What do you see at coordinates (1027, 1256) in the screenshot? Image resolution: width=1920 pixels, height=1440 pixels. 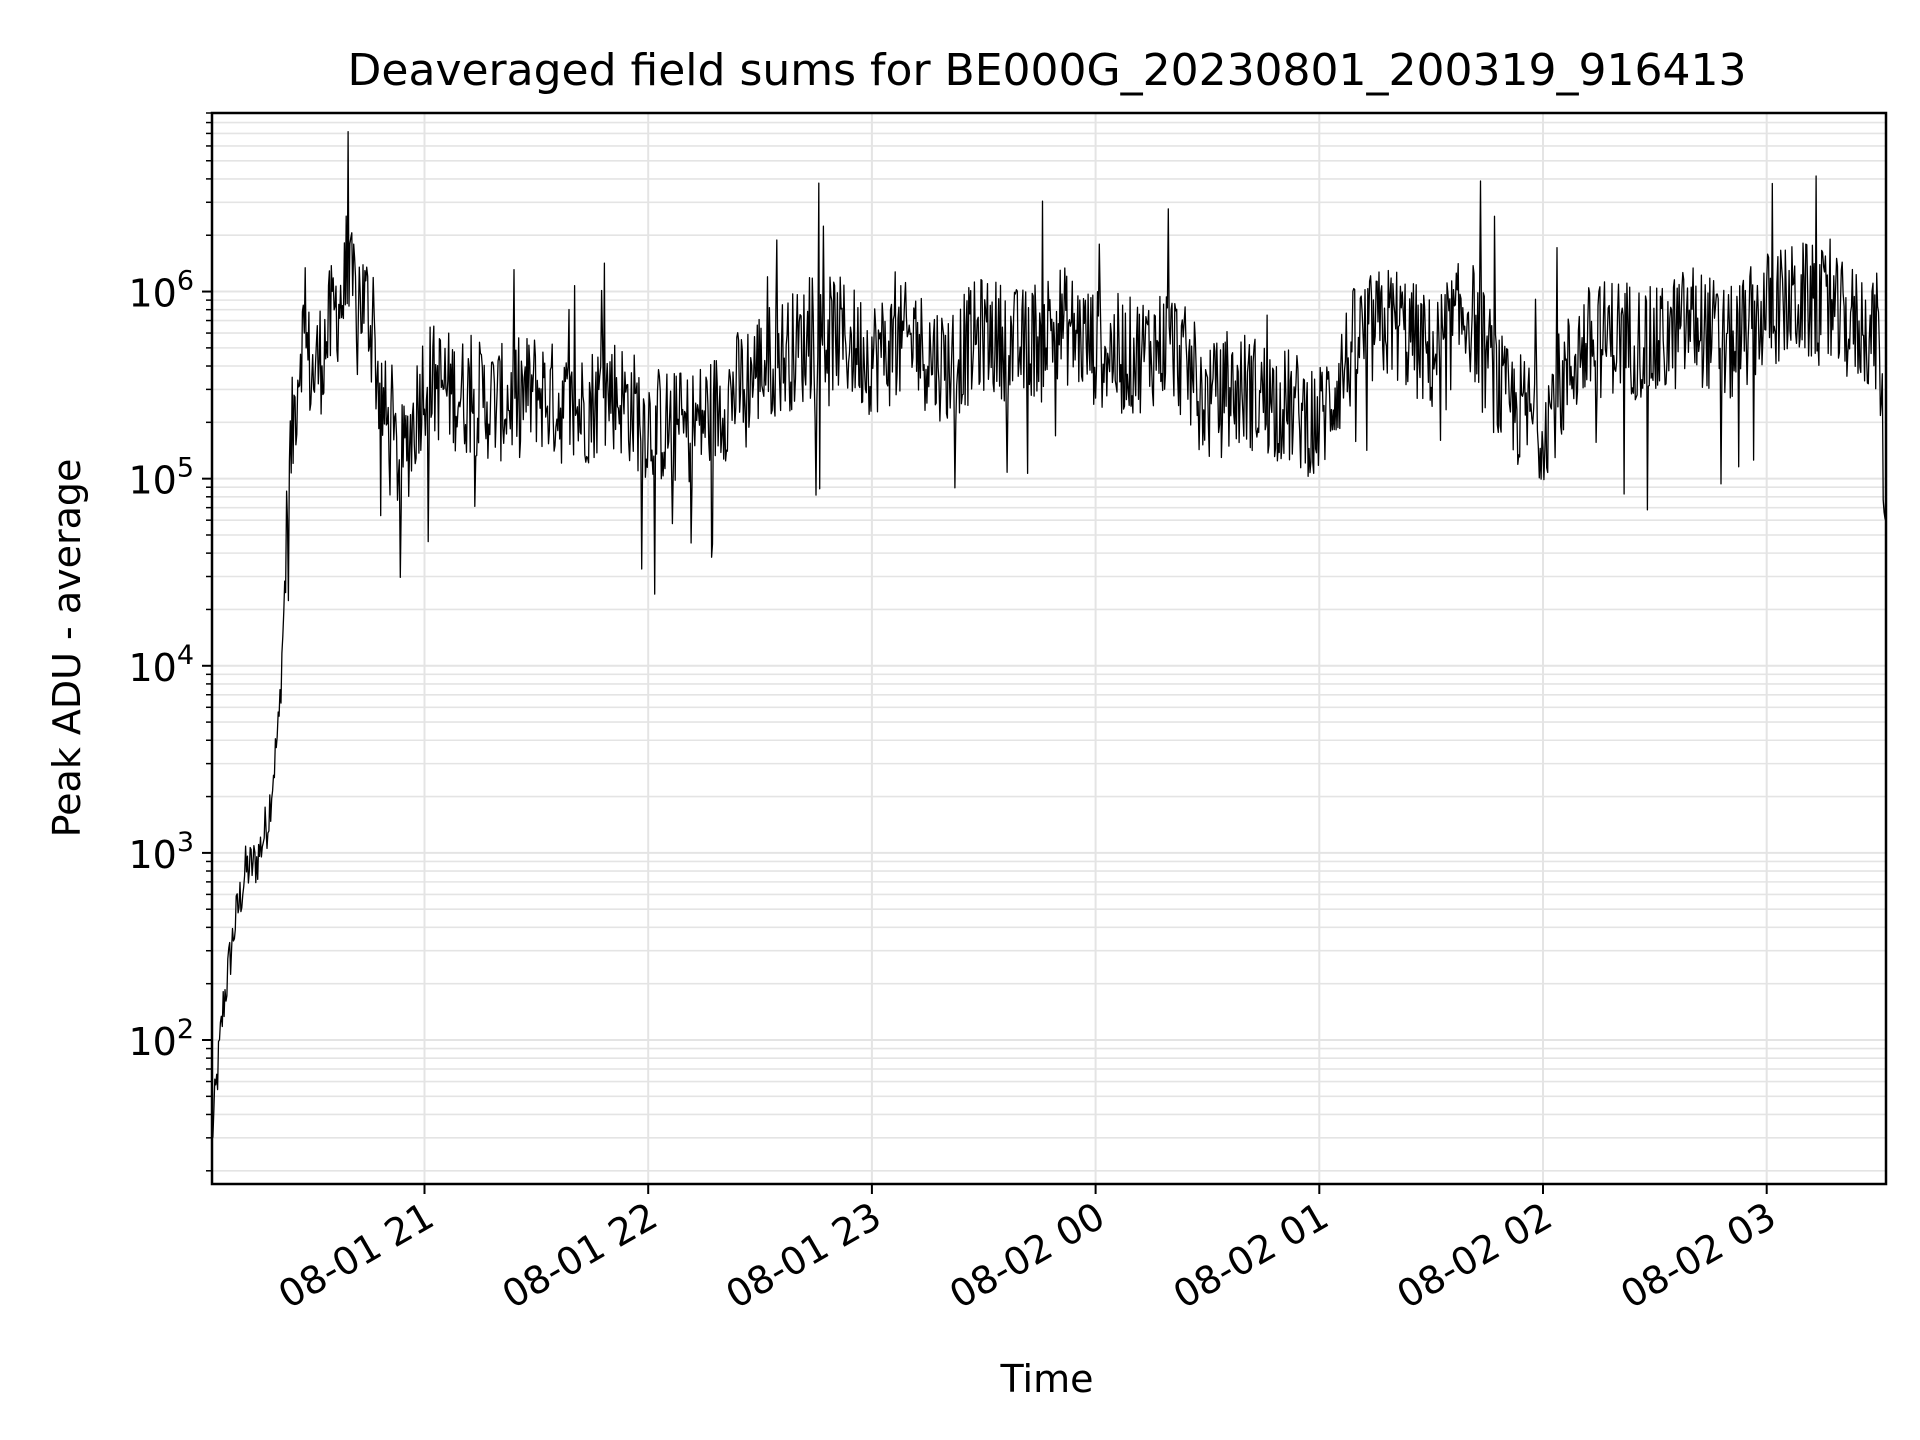 I see `x-tick-label: 08-02 00` at bounding box center [1027, 1256].